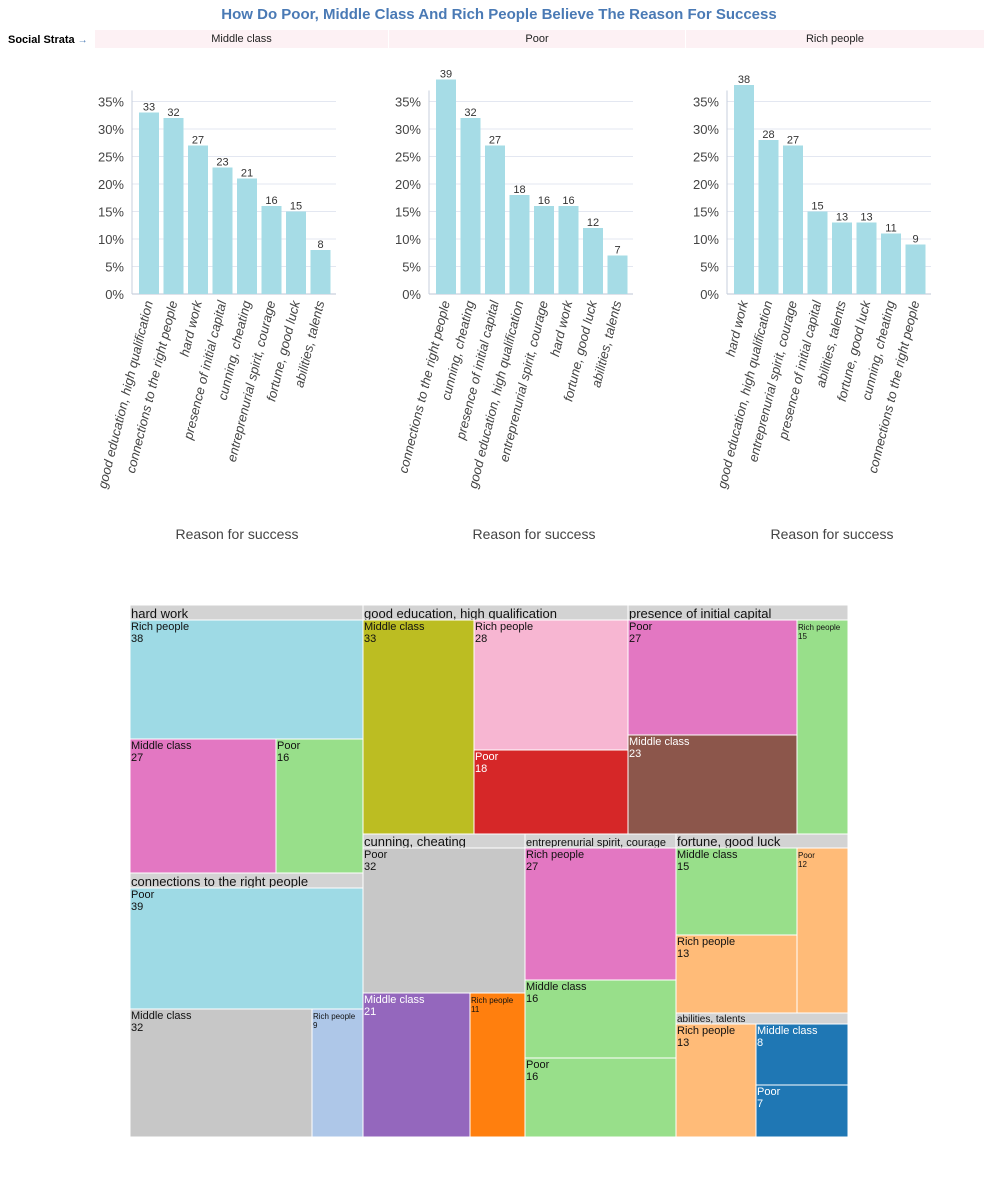  I want to click on treemap-cell-value: 27, so click(532, 867).